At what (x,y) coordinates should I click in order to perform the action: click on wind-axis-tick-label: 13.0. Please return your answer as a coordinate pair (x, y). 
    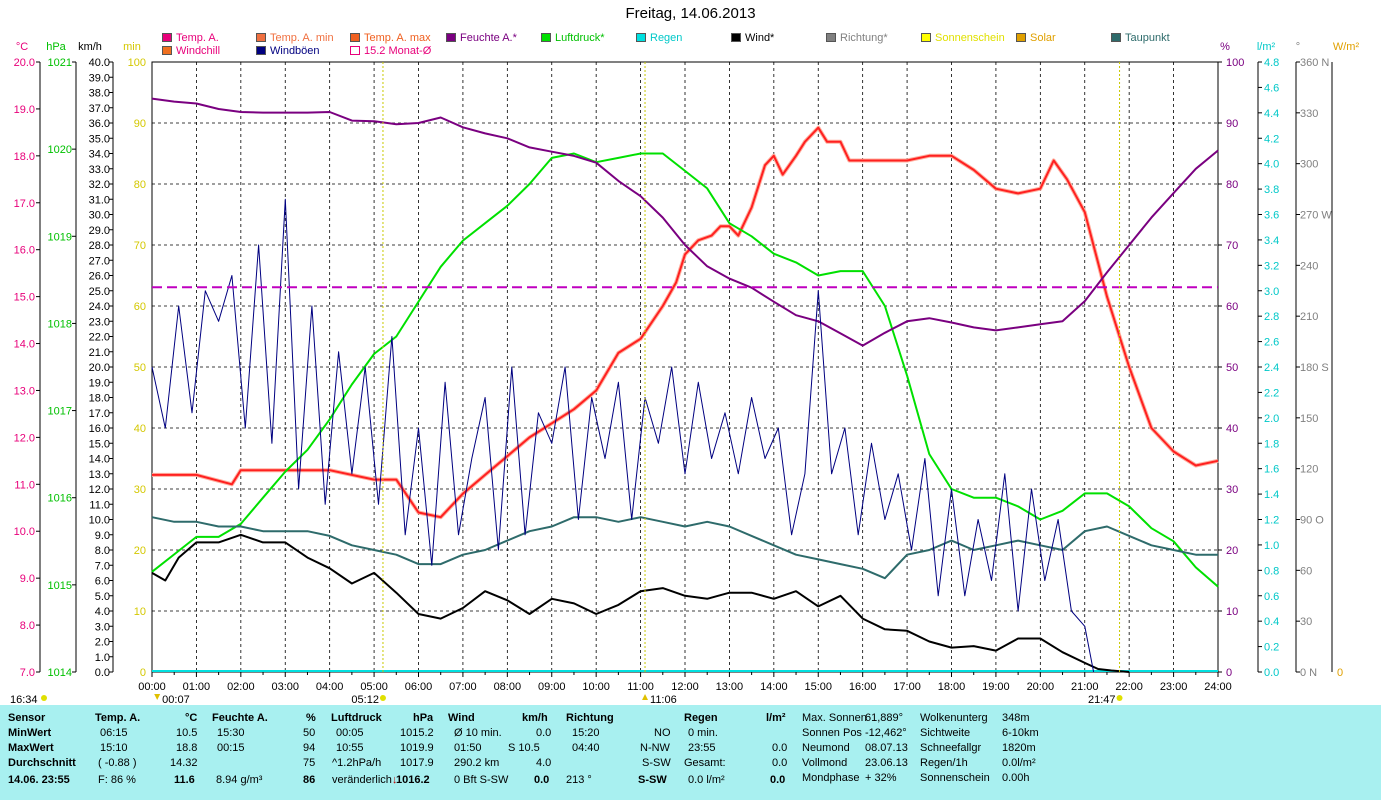
    Looking at the image, I should click on (99, 475).